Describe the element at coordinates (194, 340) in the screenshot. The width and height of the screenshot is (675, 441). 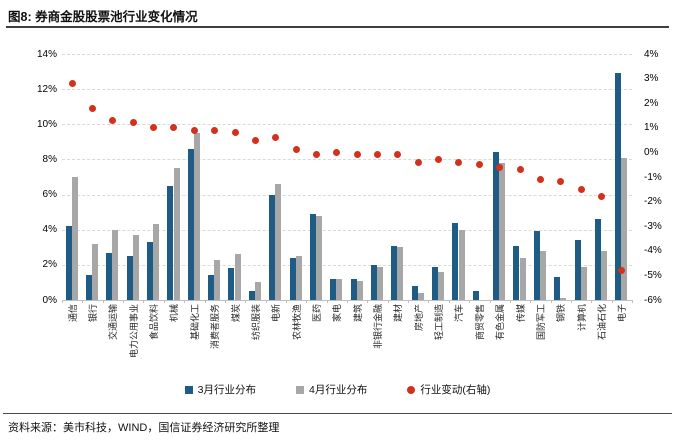
I see `category-label: 基础化工` at that location.